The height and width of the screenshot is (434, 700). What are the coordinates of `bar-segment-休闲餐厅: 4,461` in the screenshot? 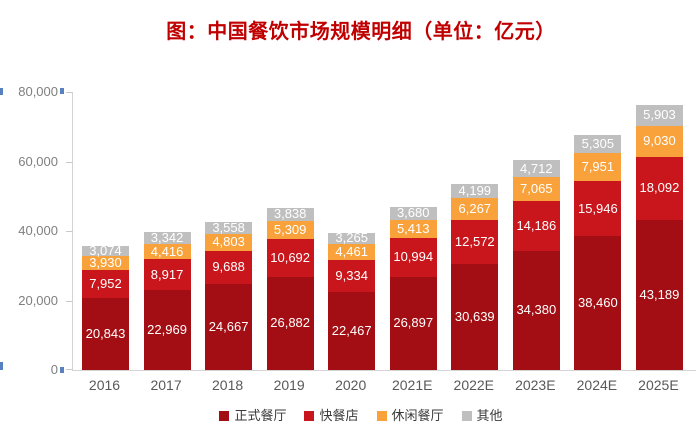 It's located at (352, 251).